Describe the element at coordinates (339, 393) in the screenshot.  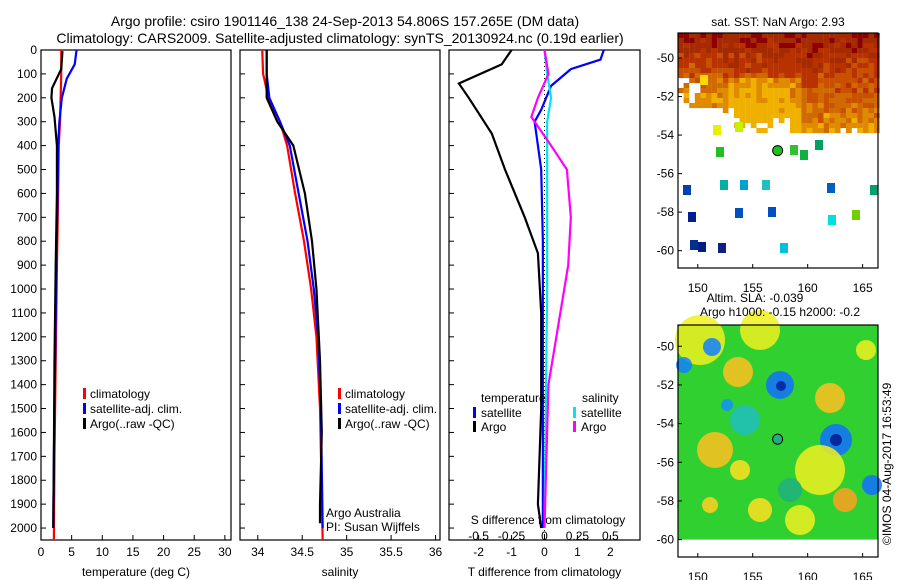
I see `legend-swatch` at that location.